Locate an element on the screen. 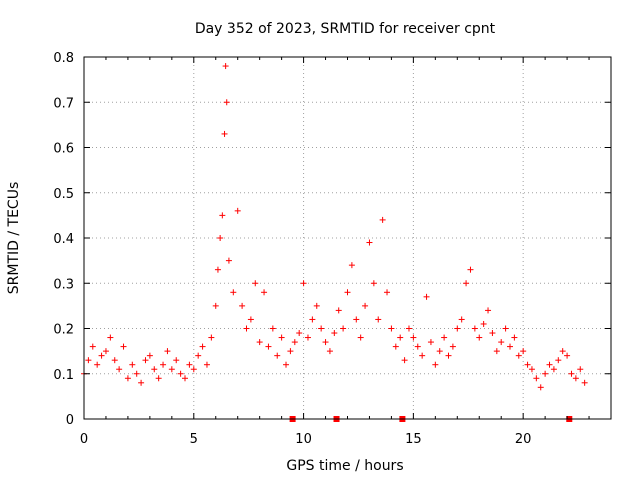 Image resolution: width=640 pixels, height=480 pixels. y-axis-label: SRMTID / TECUs is located at coordinates (14, 238).